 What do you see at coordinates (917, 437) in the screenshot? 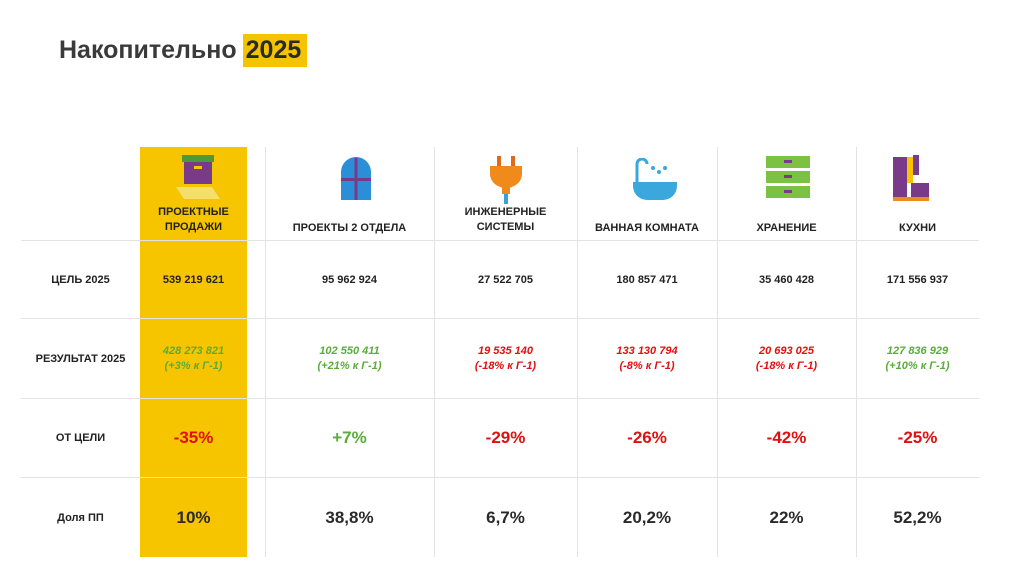
I see `vs-goal-value: -25%` at bounding box center [917, 437].